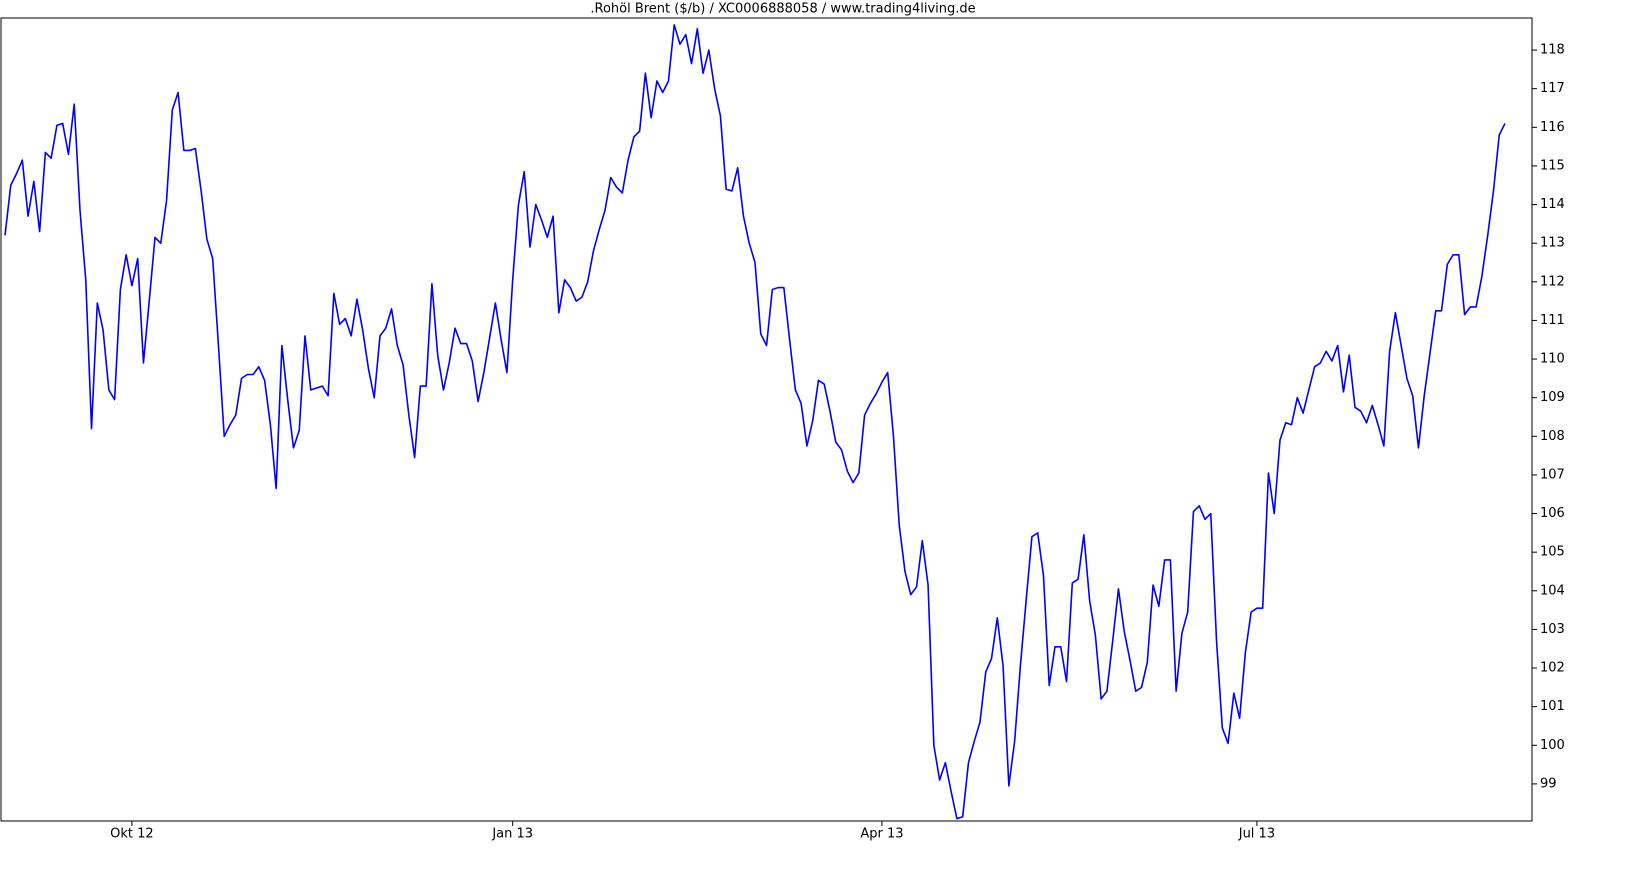 The image size is (1649, 887). What do you see at coordinates (1552, 629) in the screenshot?
I see `y-tick-label: 103` at bounding box center [1552, 629].